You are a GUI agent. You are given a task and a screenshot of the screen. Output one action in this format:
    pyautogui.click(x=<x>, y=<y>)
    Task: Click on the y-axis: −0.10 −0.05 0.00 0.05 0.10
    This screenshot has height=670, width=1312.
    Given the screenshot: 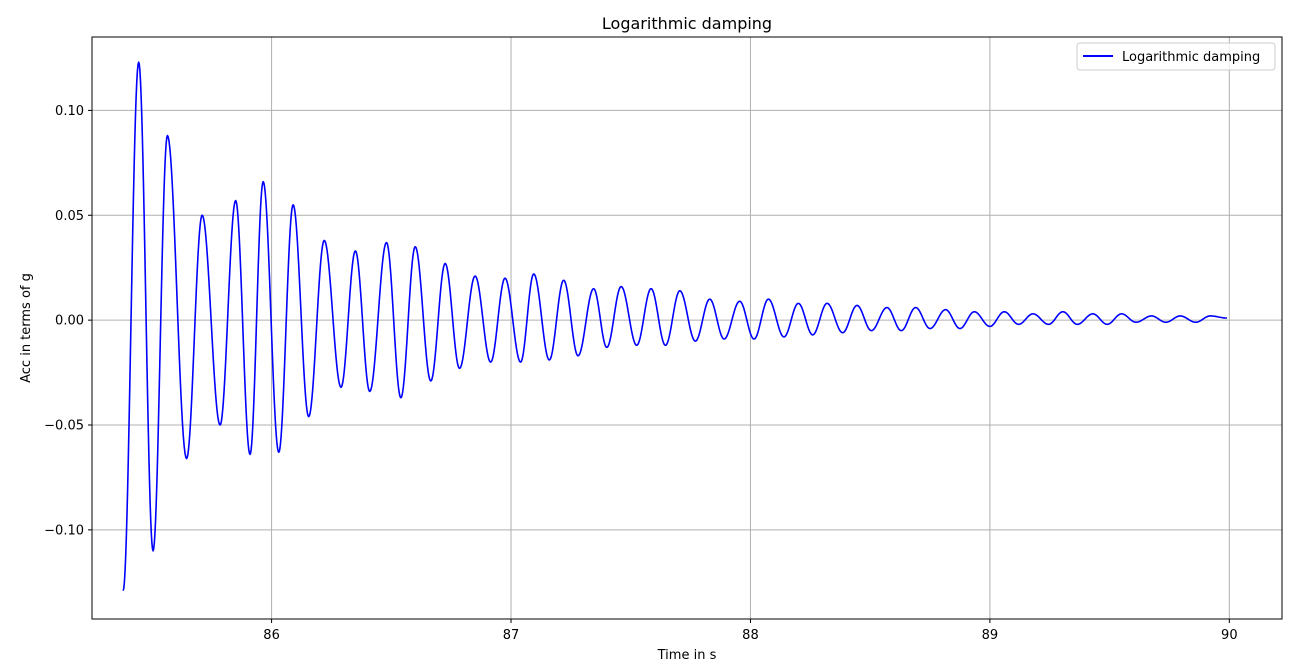 What is the action you would take?
    pyautogui.click(x=68, y=321)
    